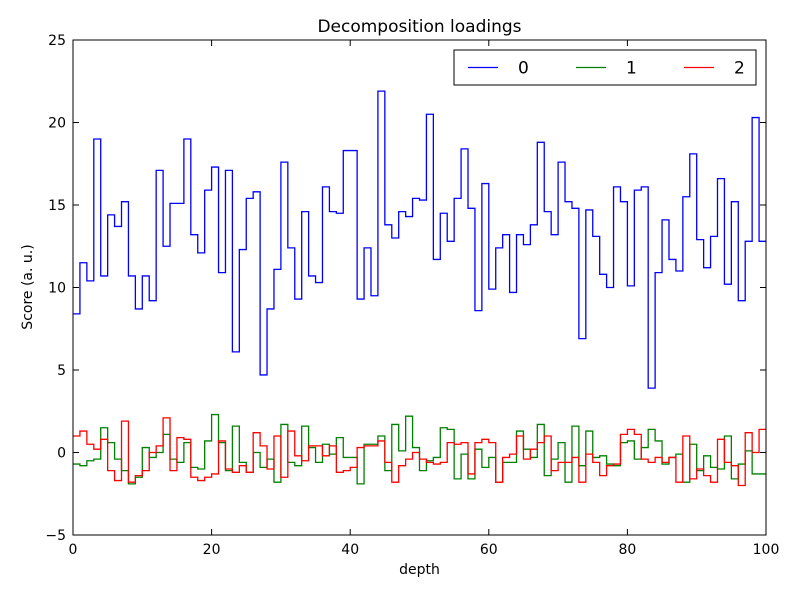 Image resolution: width=800 pixels, height=604 pixels. What do you see at coordinates (212, 550) in the screenshot?
I see `x-tick-label: 20` at bounding box center [212, 550].